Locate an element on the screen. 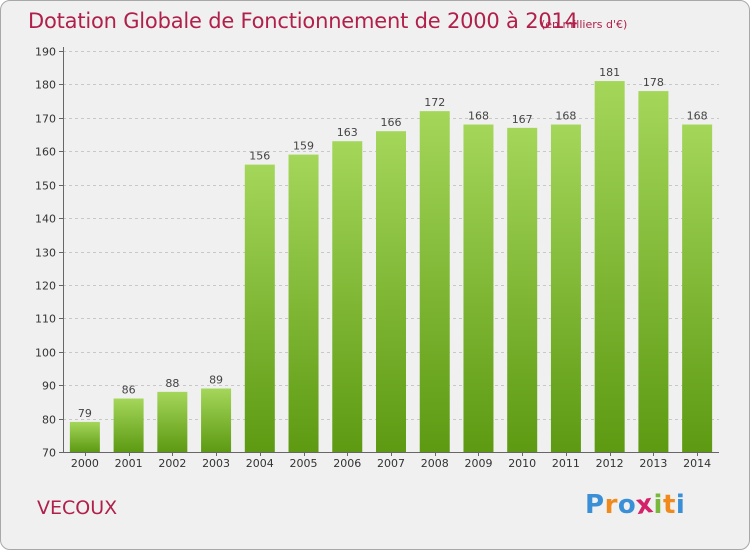  y-tick-label: 100 is located at coordinates (45, 353).